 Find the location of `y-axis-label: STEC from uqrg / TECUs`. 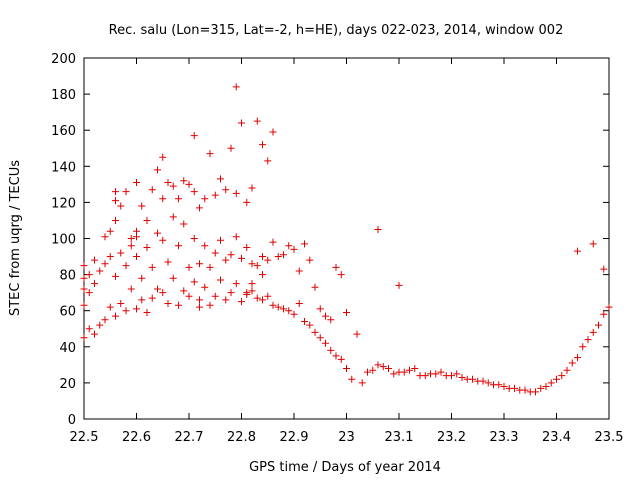

y-axis-label: STEC from uqrg / TECUs is located at coordinates (15, 238).